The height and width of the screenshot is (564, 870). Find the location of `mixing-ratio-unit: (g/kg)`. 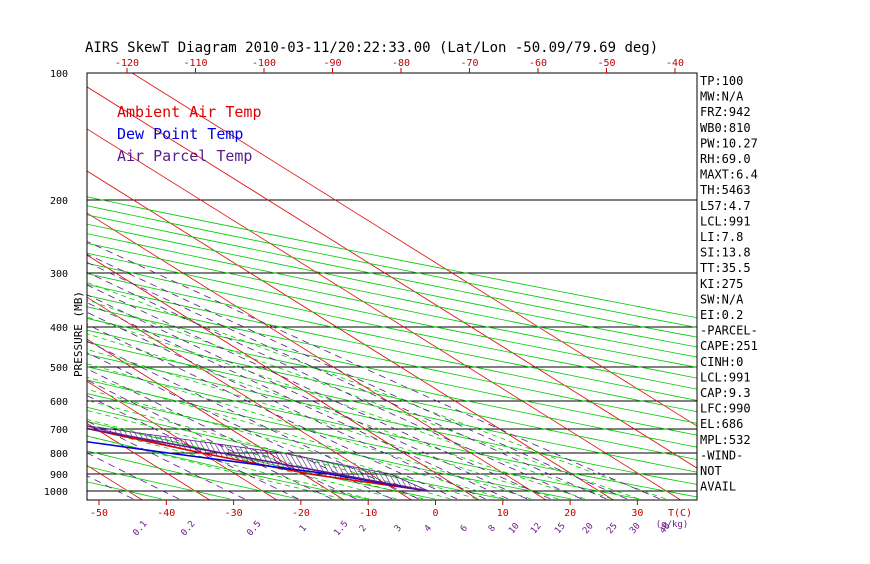

mixing-ratio-unit: (g/kg) is located at coordinates (672, 525).